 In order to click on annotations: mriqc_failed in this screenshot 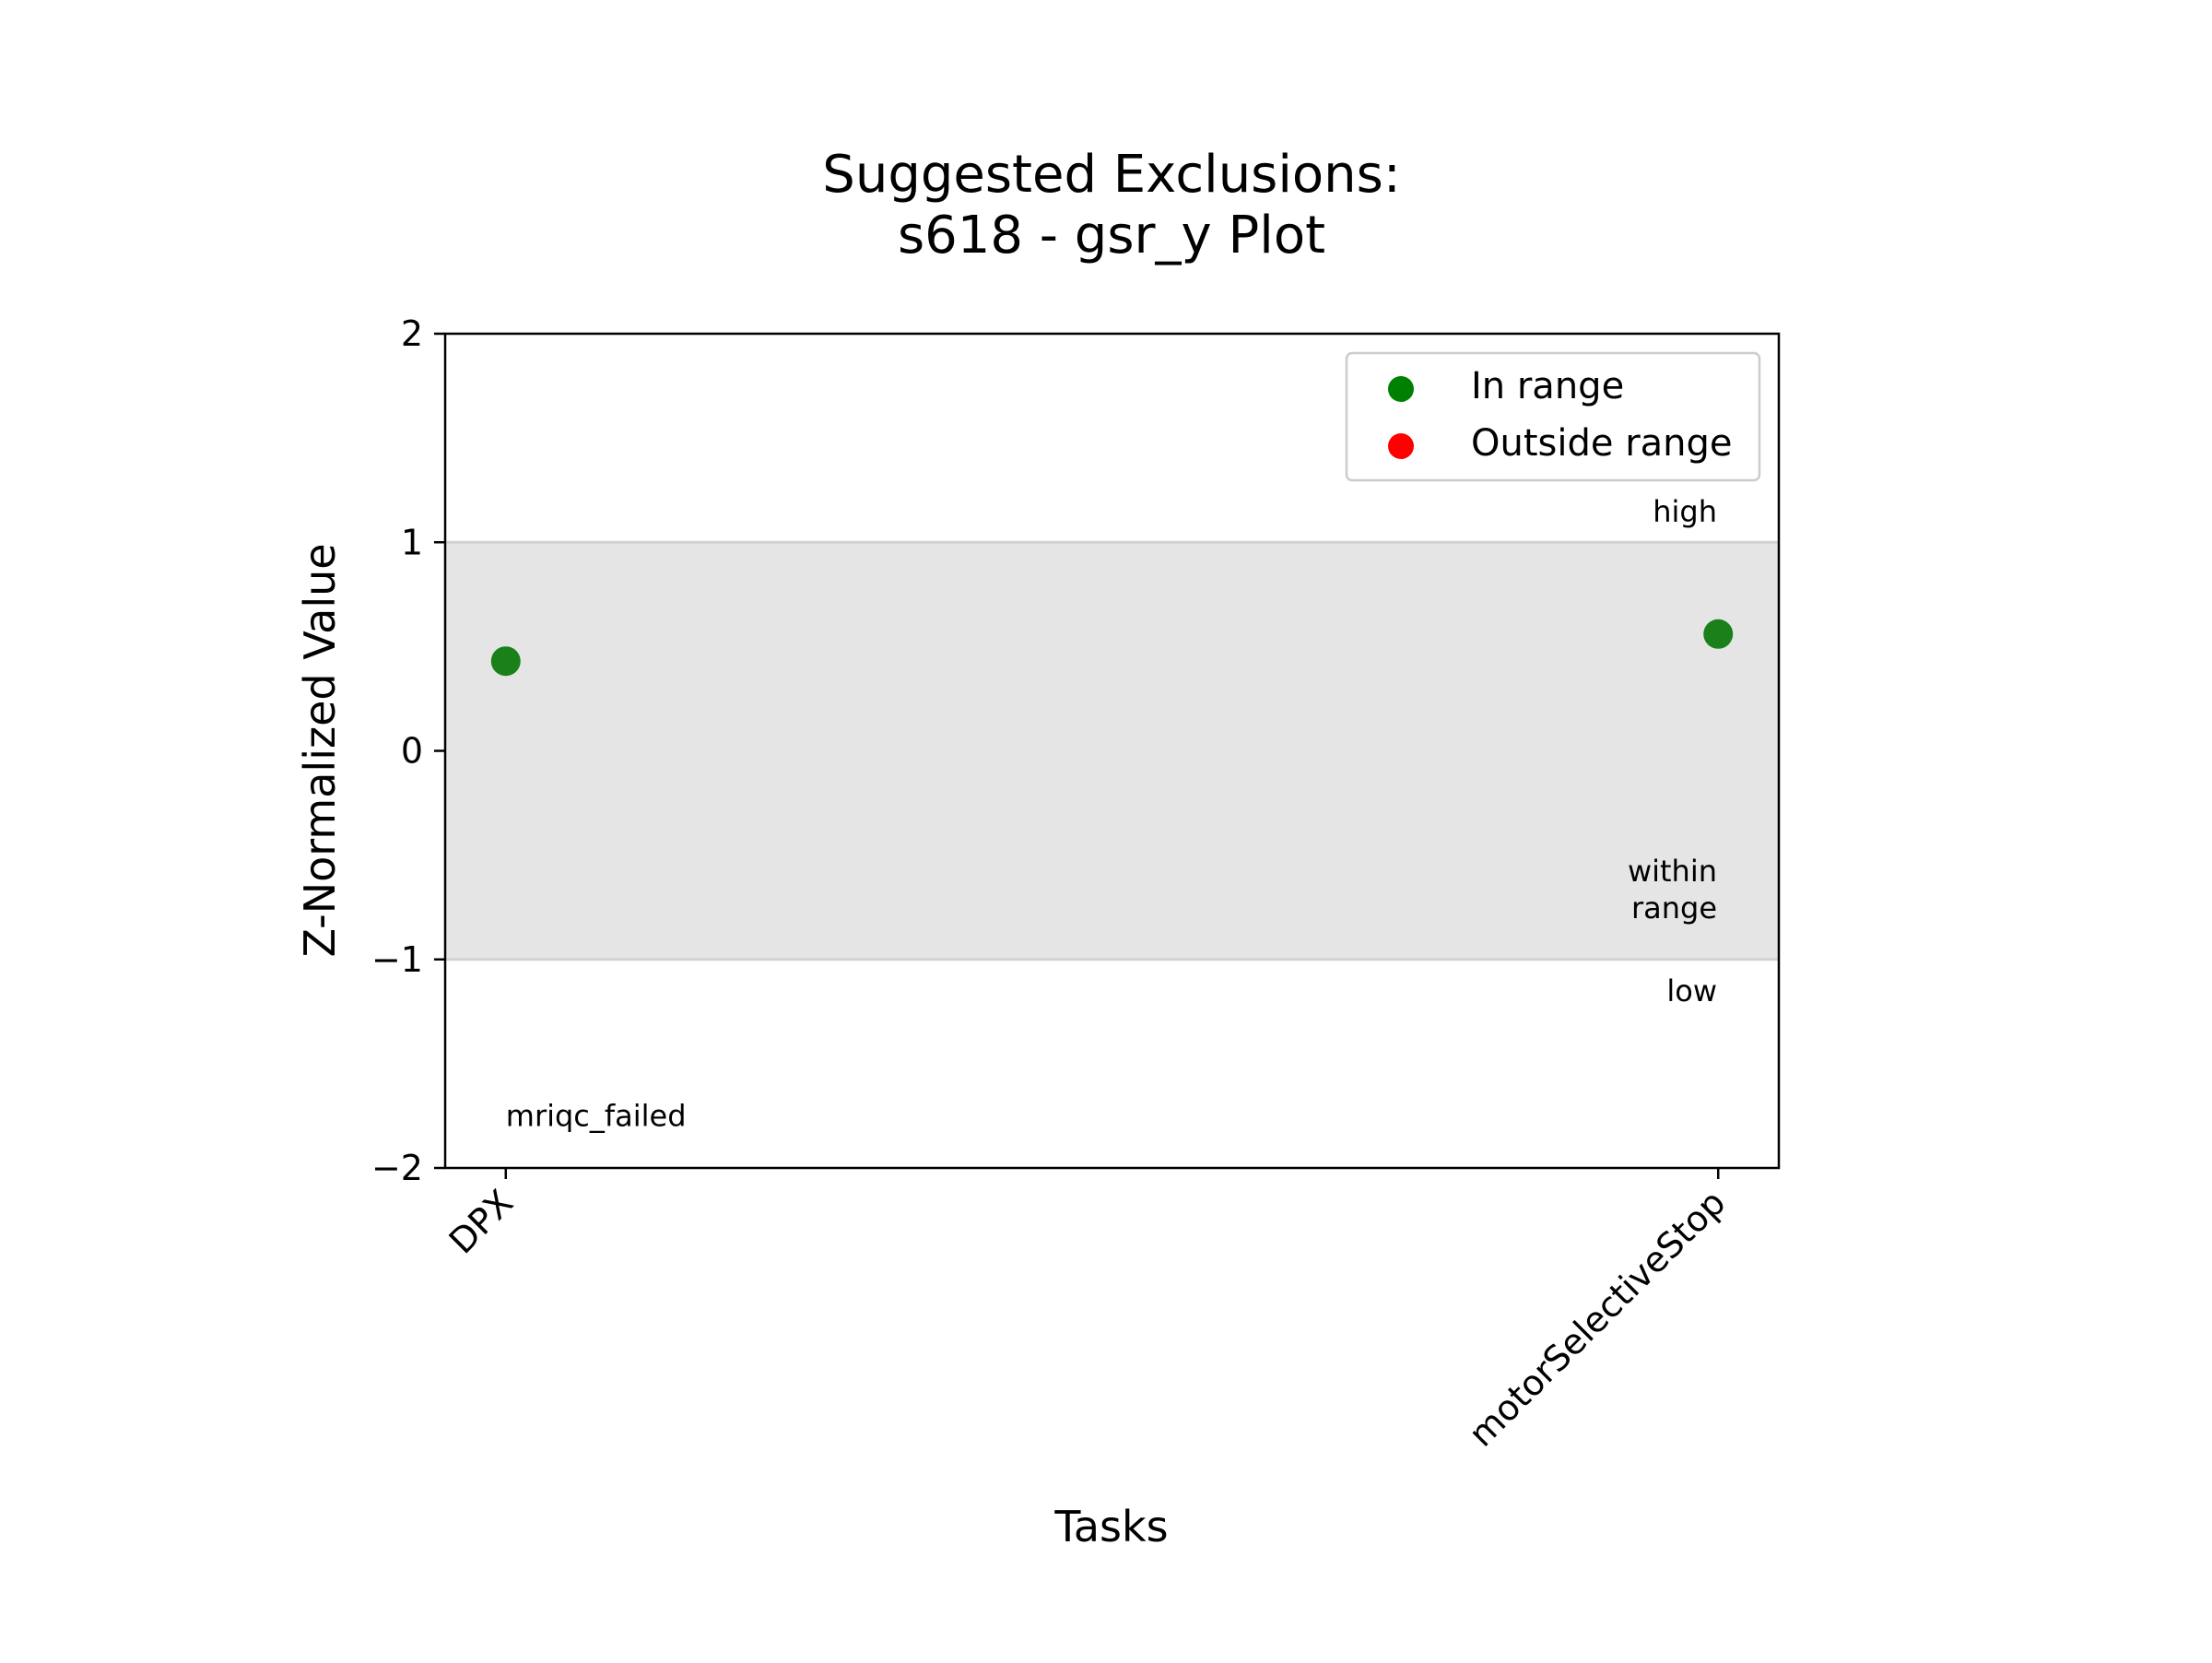, I will do `click(596, 1115)`.